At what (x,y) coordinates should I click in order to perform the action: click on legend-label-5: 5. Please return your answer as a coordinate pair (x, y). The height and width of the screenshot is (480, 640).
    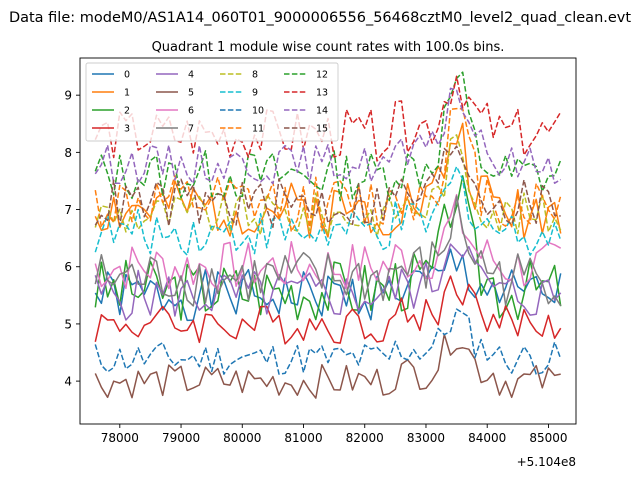
    Looking at the image, I should click on (191, 93).